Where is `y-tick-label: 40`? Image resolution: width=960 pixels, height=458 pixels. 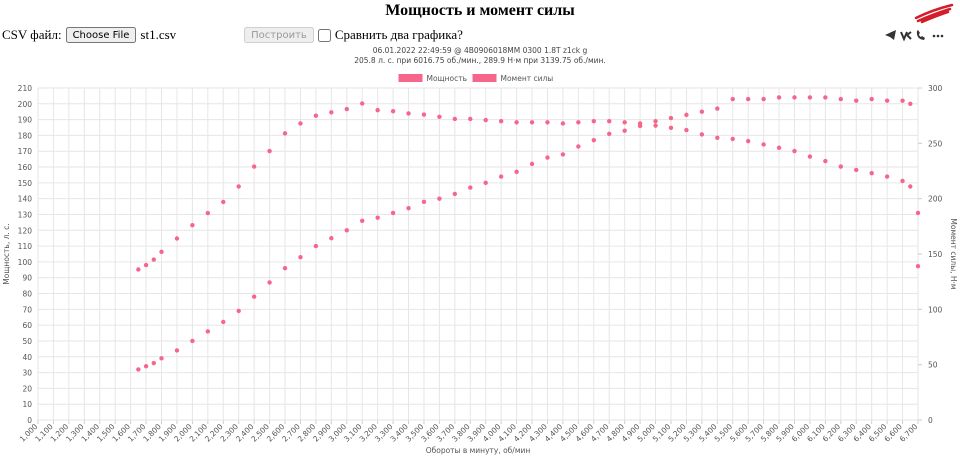 y-tick-label: 40 is located at coordinates (27, 357).